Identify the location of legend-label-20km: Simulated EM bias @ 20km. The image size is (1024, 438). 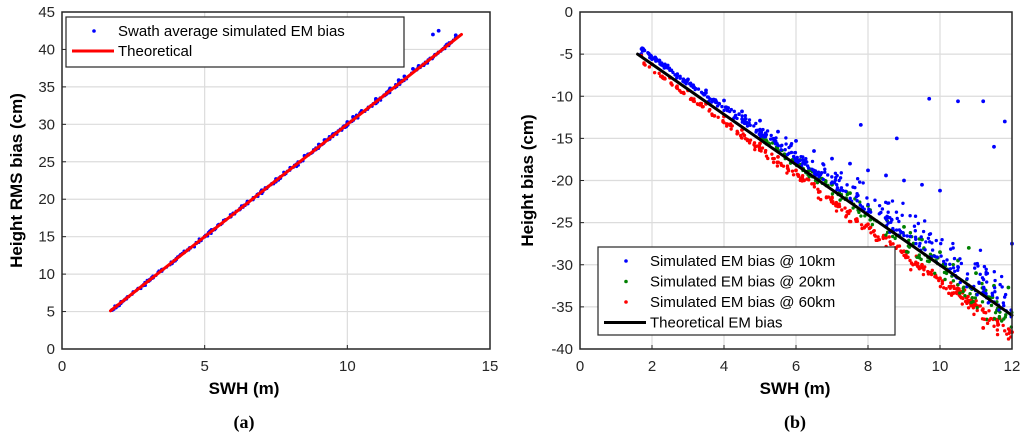
(742, 282).